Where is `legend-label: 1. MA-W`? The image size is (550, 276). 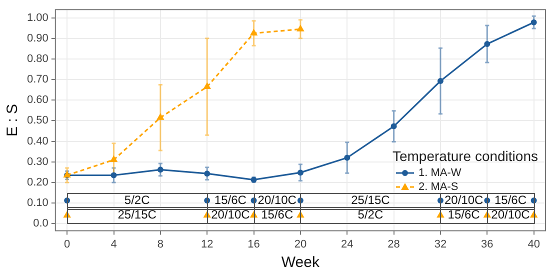 legend-label: 1. MA-W is located at coordinates (440, 173).